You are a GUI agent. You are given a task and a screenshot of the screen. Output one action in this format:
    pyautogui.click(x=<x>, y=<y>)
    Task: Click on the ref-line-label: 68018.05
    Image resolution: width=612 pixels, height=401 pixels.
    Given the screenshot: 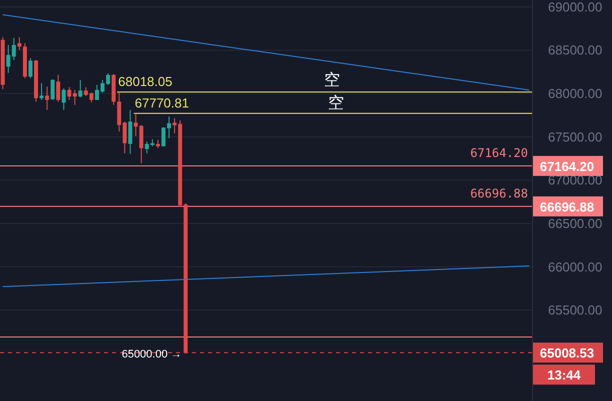 What is the action you would take?
    pyautogui.click(x=145, y=81)
    